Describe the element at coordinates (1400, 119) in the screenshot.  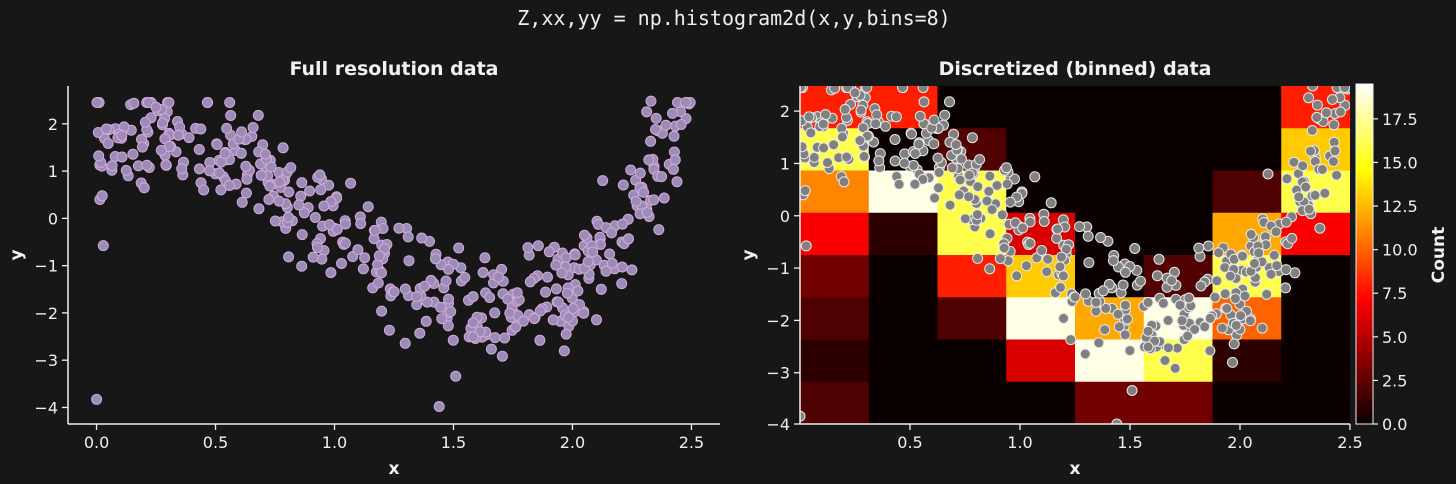
I see `colorbar-tick-label: 17.5` at that location.